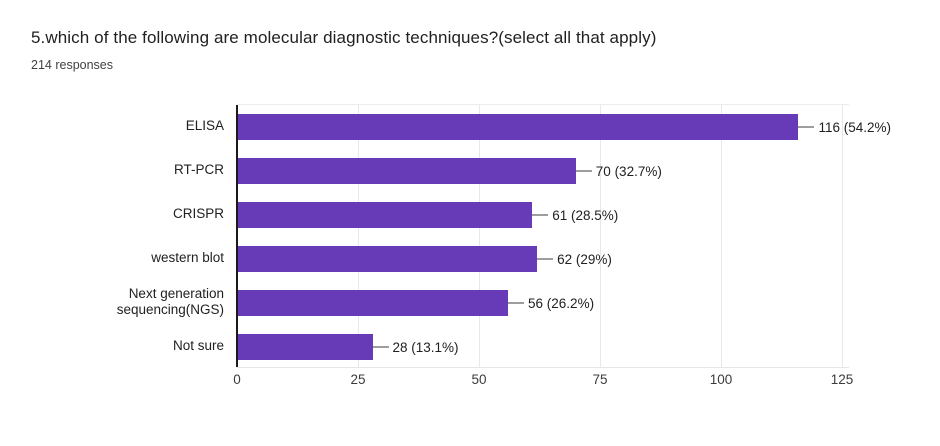 This screenshot has width=940, height=446. Describe the element at coordinates (584, 259) in the screenshot. I see `value-label: 62 (29%)` at that location.